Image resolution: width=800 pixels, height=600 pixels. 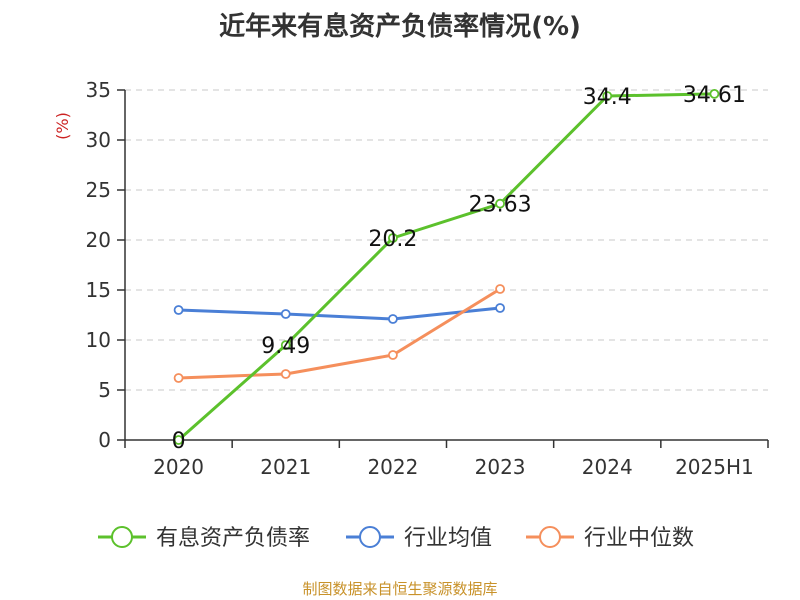 What do you see at coordinates (104, 440) in the screenshot?
I see `y-tick-label: 0` at bounding box center [104, 440].